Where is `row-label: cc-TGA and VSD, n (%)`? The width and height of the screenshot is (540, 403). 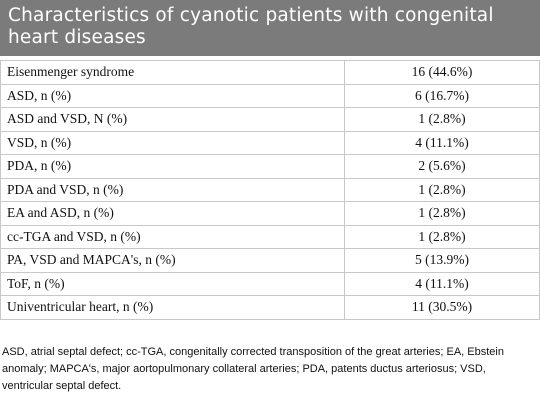
row-label: cc-TGA and VSD, n (%) is located at coordinates (172, 236).